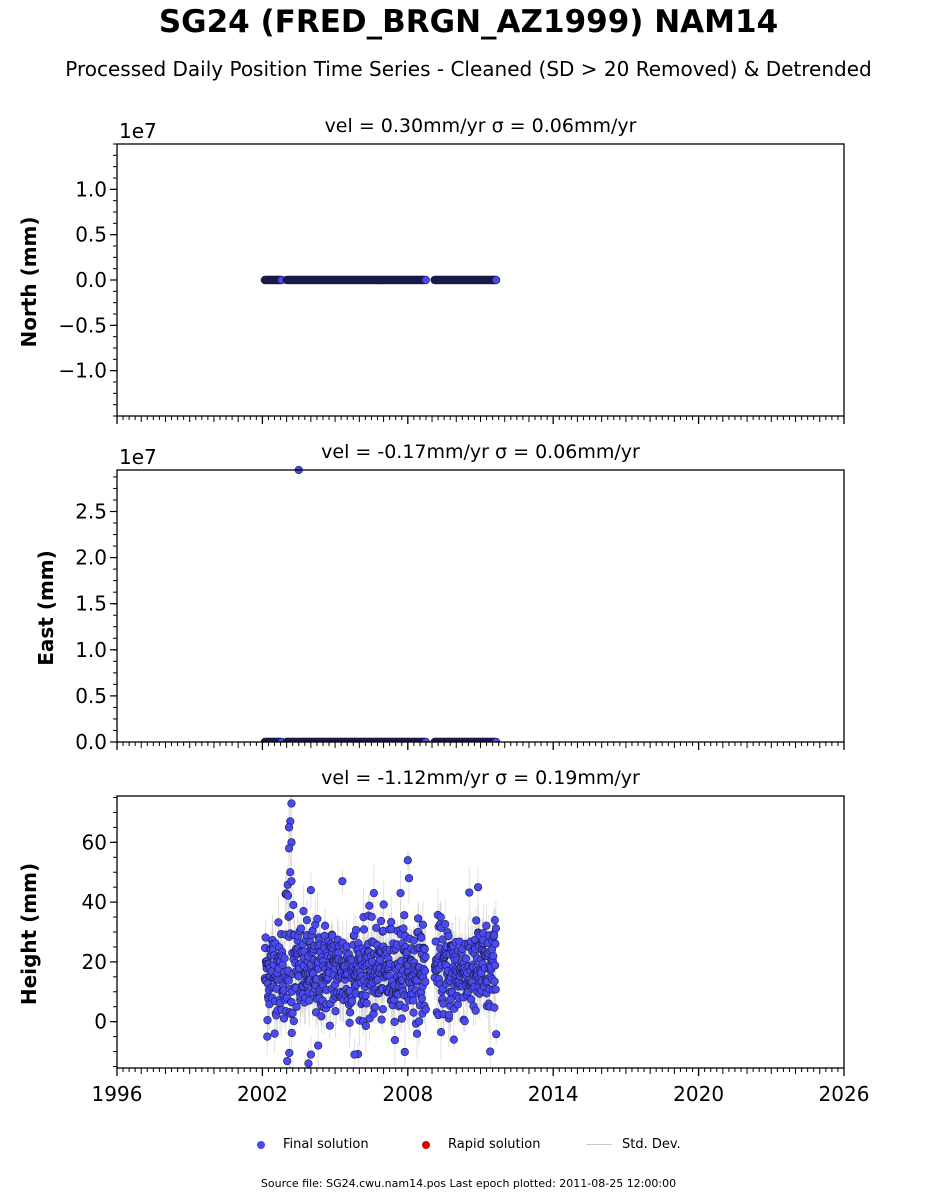 Image resolution: width=937 pixels, height=1200 pixels. What do you see at coordinates (262, 1094) in the screenshot?
I see `x-tick-label: 2002` at bounding box center [262, 1094].